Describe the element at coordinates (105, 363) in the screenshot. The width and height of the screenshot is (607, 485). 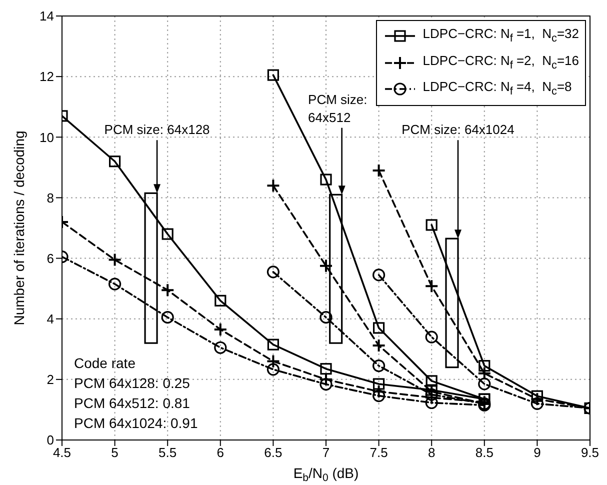
I see `annotation: Code rate` at that location.